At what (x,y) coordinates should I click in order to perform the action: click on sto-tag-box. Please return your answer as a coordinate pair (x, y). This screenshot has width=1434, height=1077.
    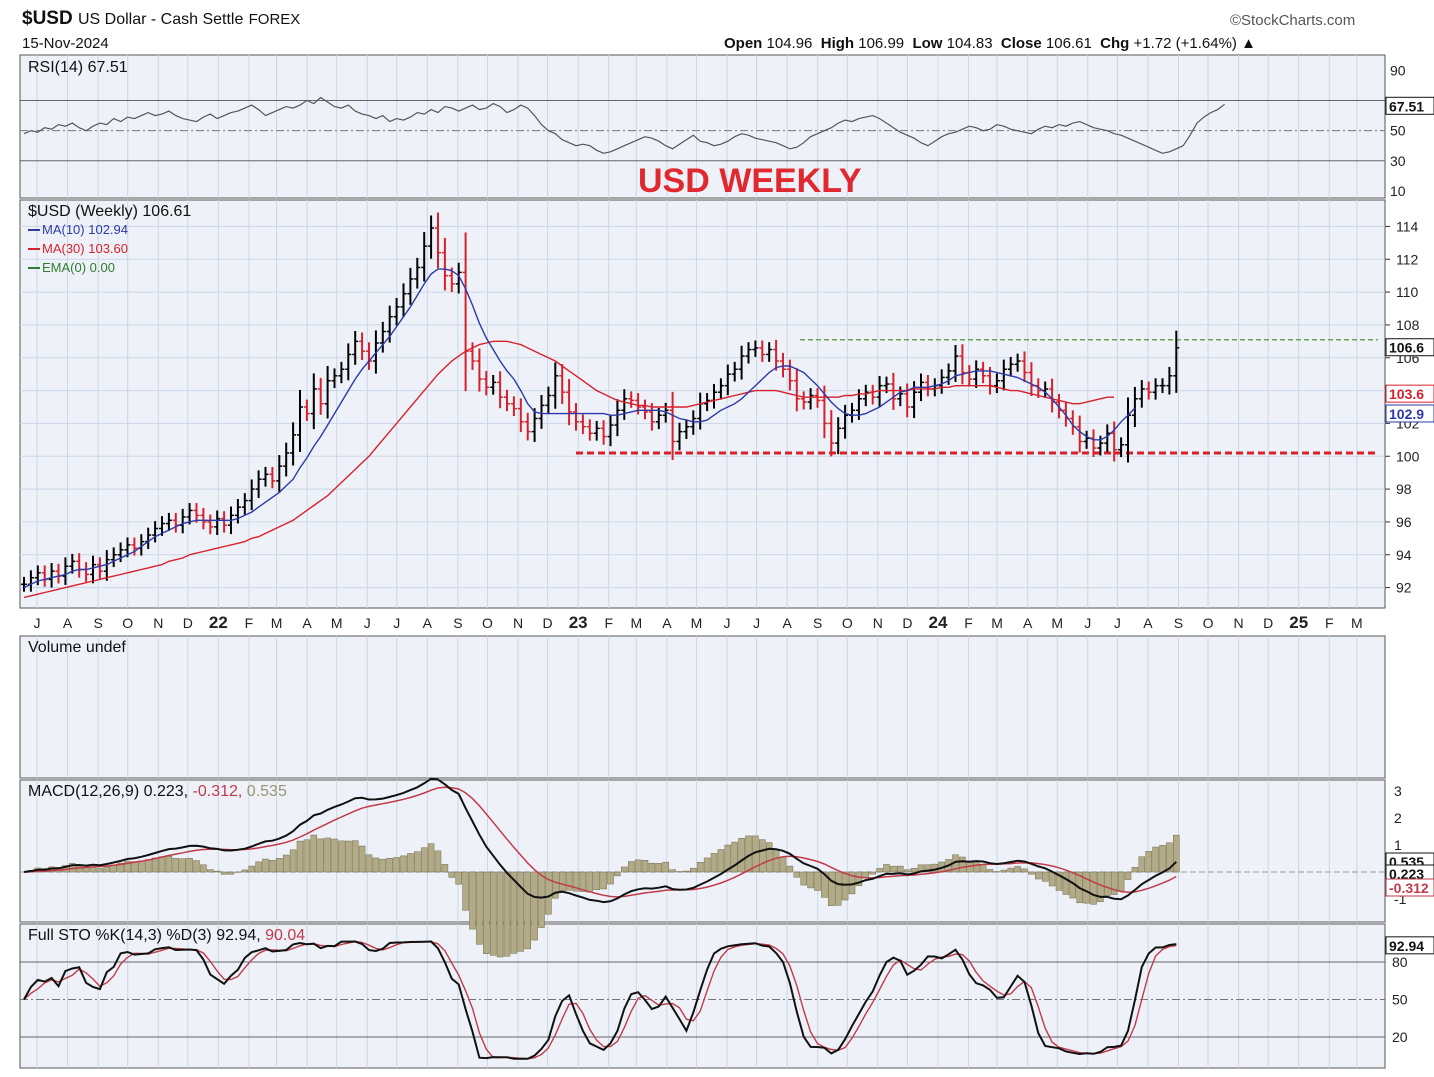
    Looking at the image, I should click on (1409, 945).